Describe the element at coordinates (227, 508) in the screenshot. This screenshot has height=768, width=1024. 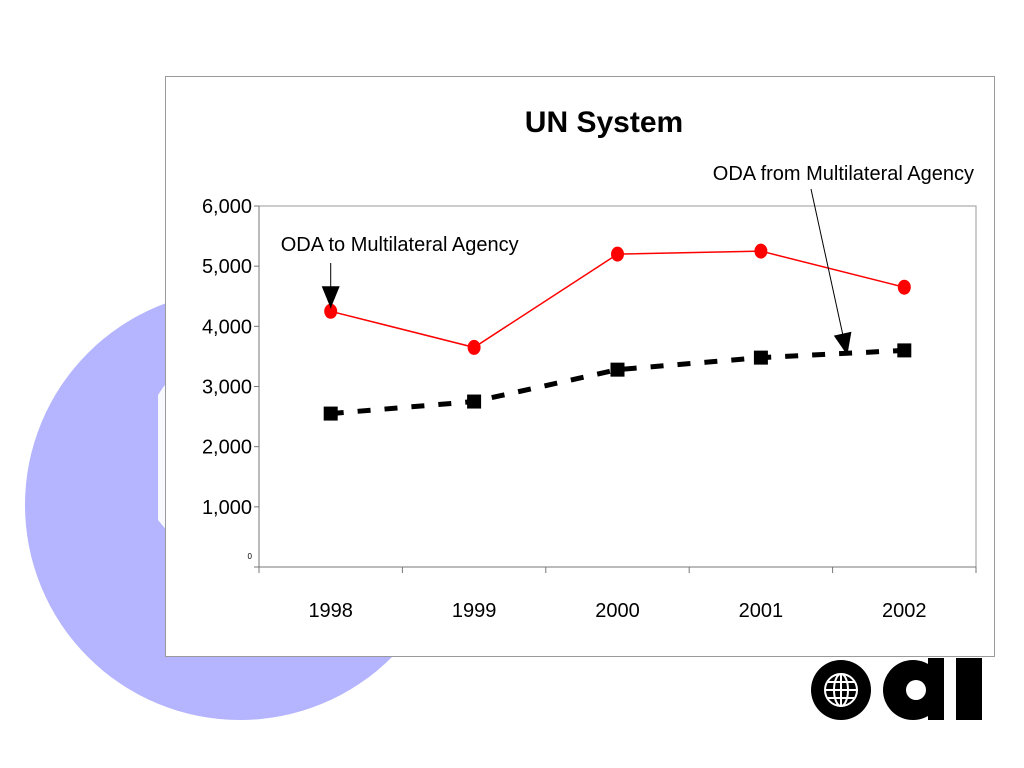
I see `y-tick-label: 1,000` at that location.